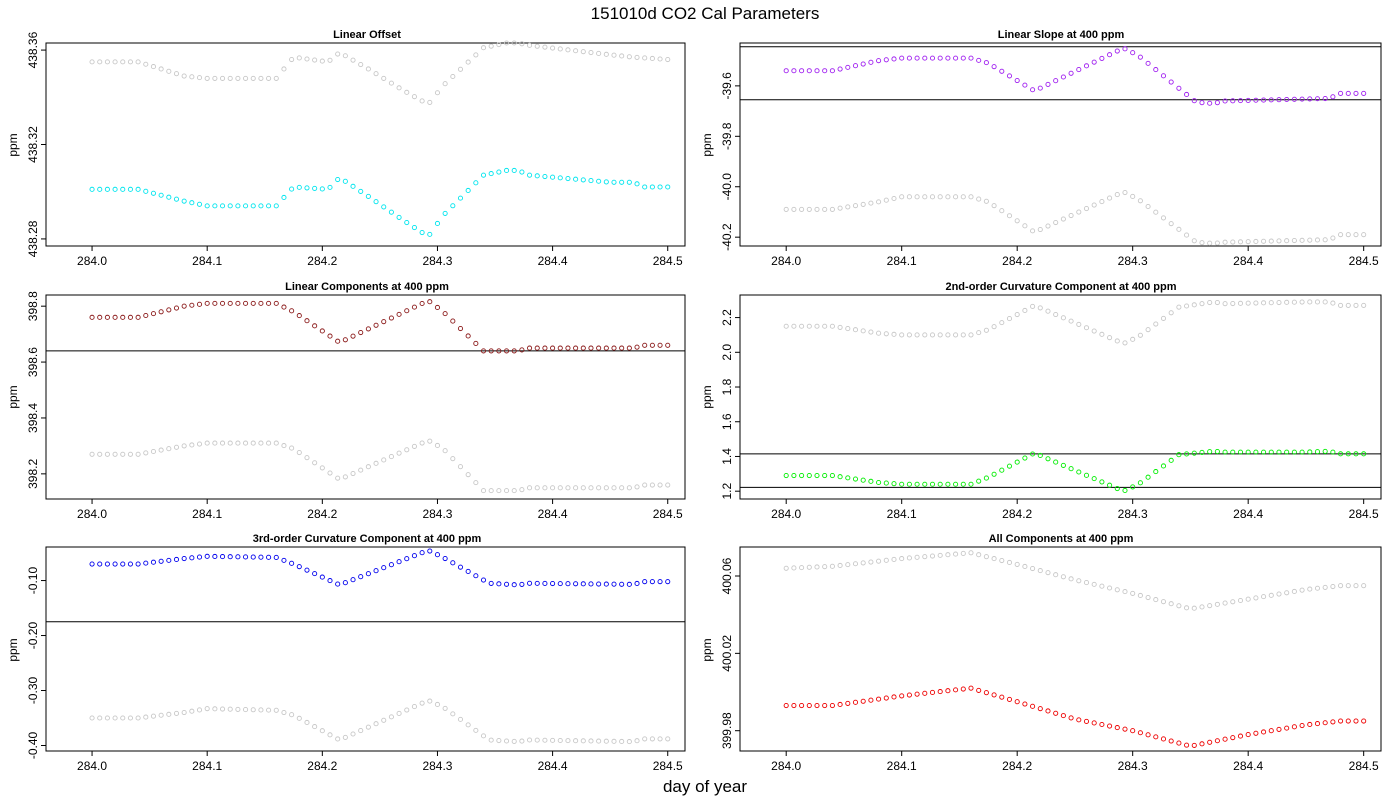  Describe the element at coordinates (380, 568) in the screenshot. I see `series-blue` at that location.